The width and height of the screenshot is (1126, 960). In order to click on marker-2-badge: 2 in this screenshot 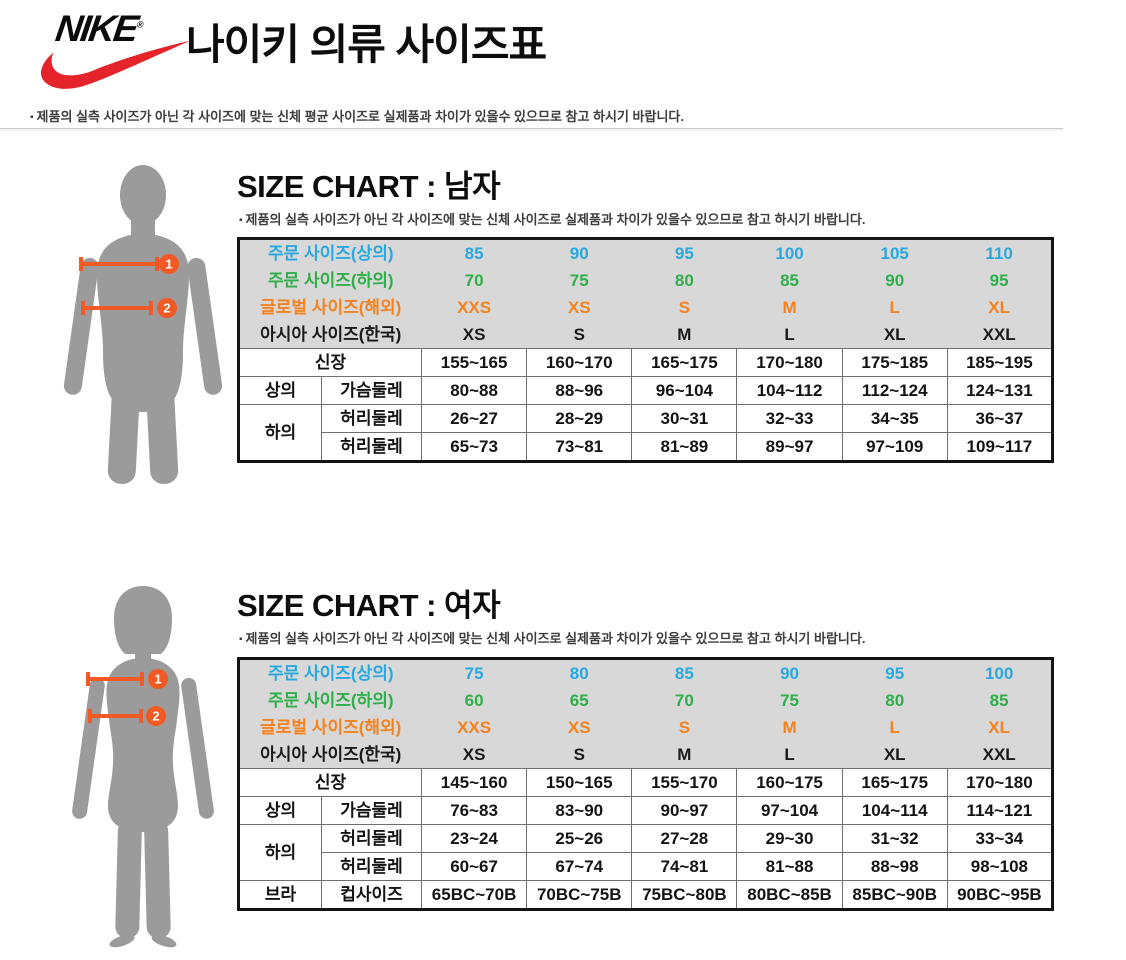, I will do `click(167, 308)`.